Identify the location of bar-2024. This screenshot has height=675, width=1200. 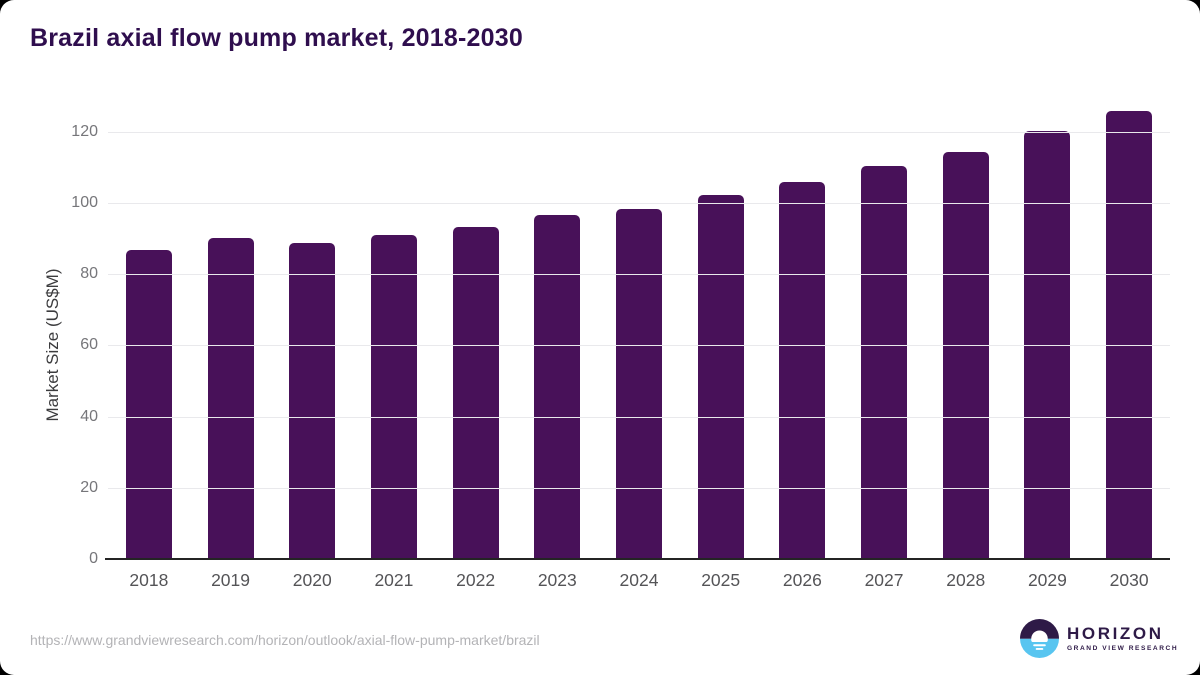
(638, 384).